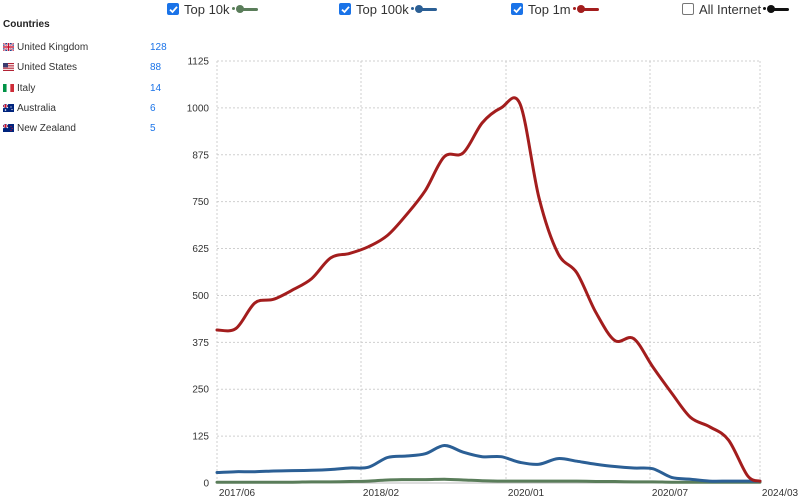  What do you see at coordinates (780, 493) in the screenshot?
I see `x-tick-label: 2024/03` at bounding box center [780, 493].